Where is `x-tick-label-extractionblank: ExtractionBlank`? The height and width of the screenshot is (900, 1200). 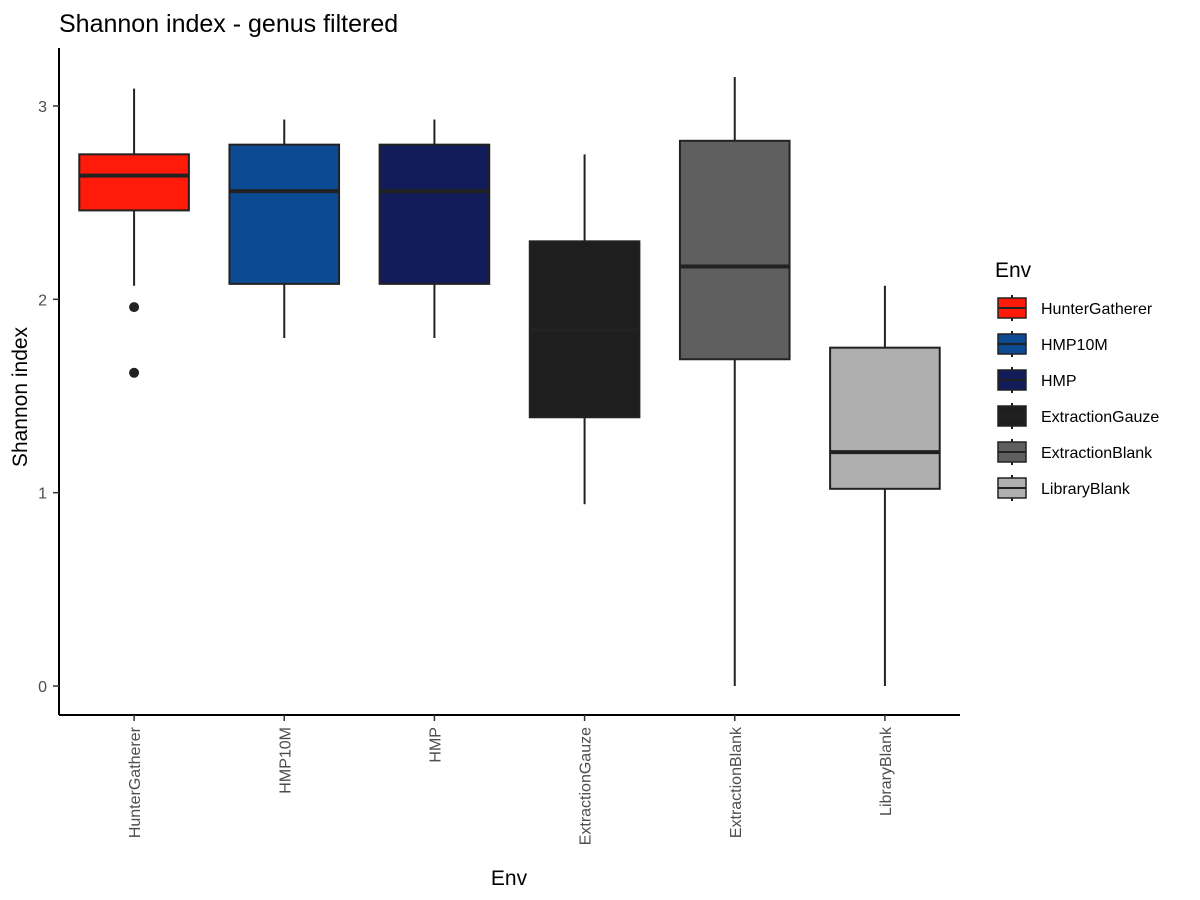 x-tick-label-extractionblank: ExtractionBlank is located at coordinates (736, 782).